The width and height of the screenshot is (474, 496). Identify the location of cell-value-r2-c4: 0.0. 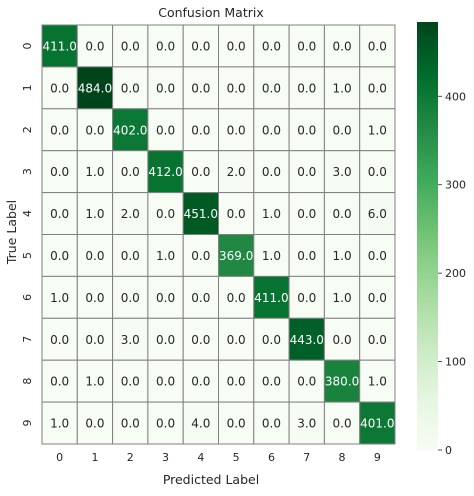
(200, 130).